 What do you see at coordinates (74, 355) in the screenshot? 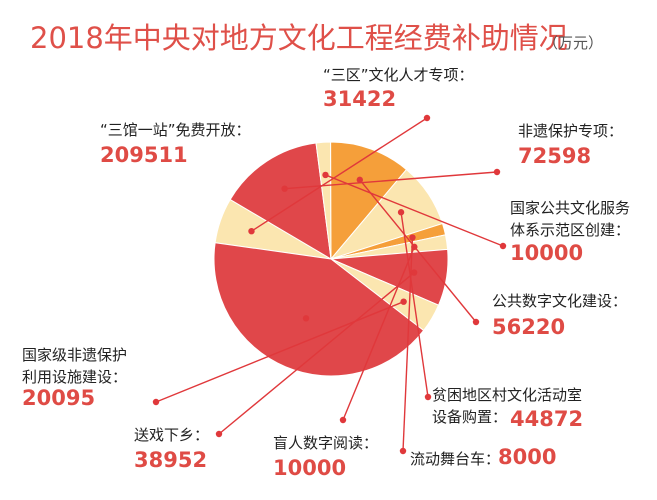
I see `slice-label: 国家级非遗保护` at bounding box center [74, 355].